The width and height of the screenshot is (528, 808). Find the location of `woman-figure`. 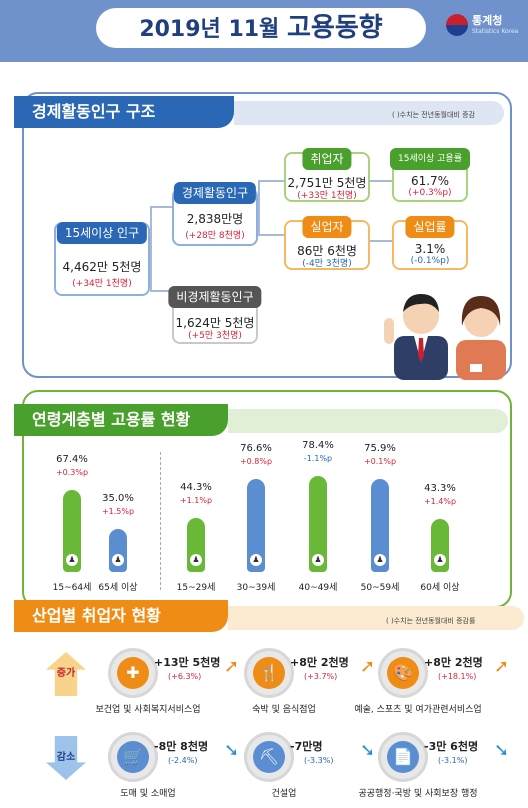

woman-figure is located at coordinates (481, 338).